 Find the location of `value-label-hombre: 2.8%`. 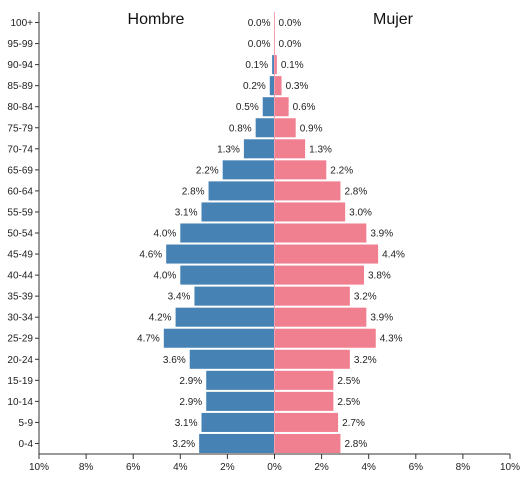

value-label-hombre: 2.8% is located at coordinates (193, 191).